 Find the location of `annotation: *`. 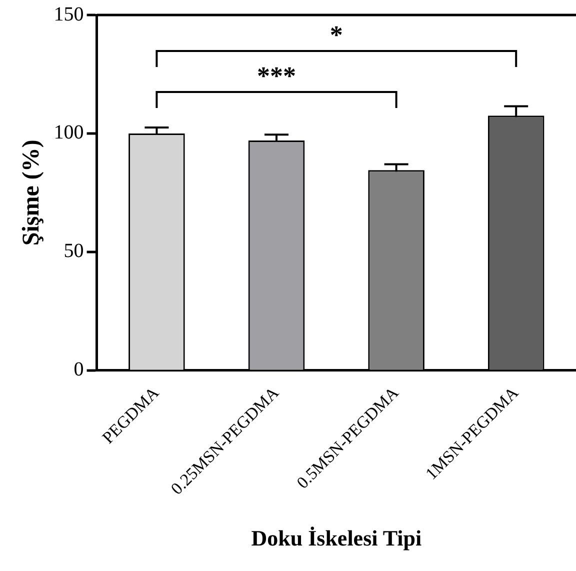

annotation: * is located at coordinates (336, 35).